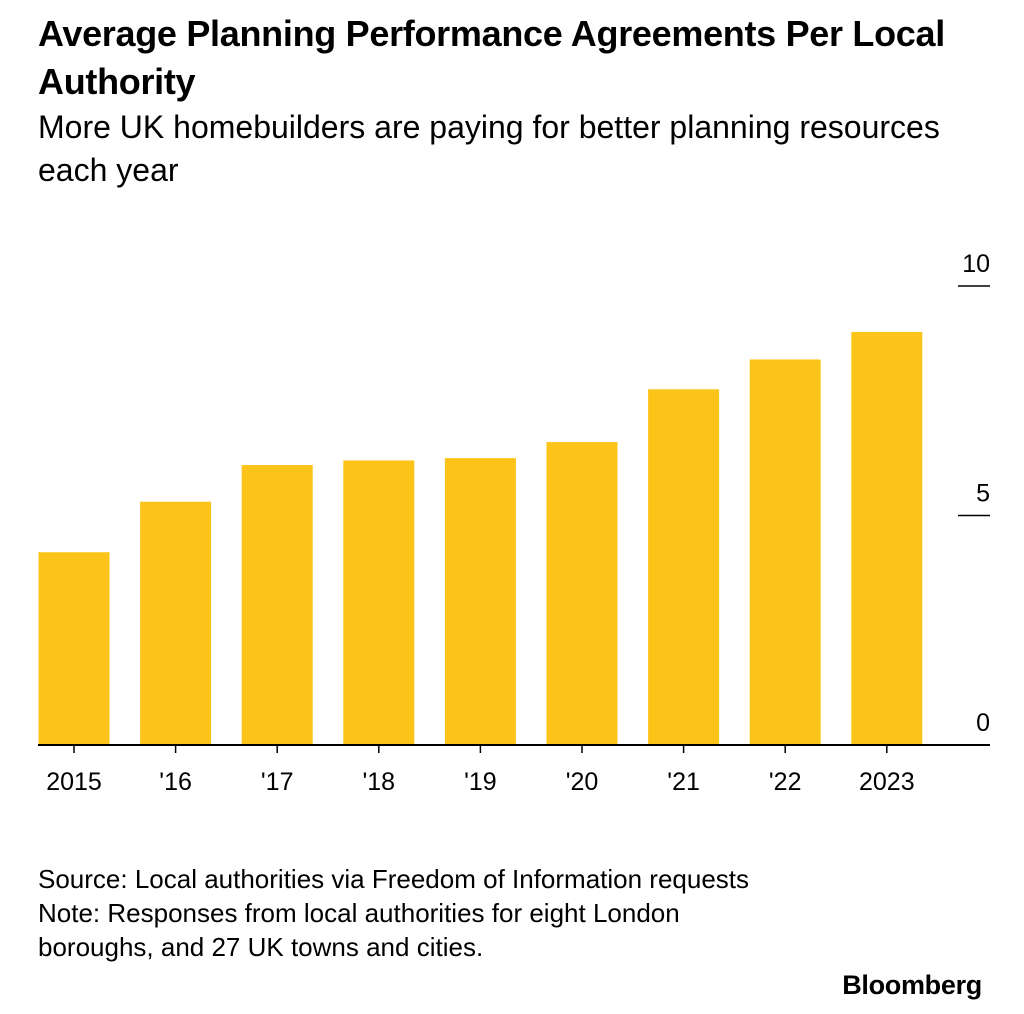 The height and width of the screenshot is (1014, 1024). I want to click on x-tick-label-0: 2015, so click(74, 782).